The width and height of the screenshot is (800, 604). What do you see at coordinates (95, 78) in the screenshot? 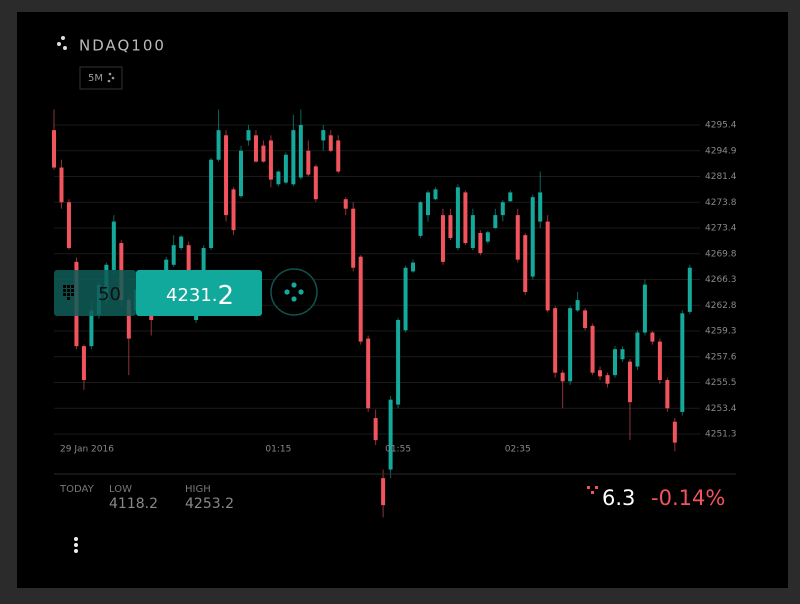
I see `interval-label: 5M` at bounding box center [95, 78].